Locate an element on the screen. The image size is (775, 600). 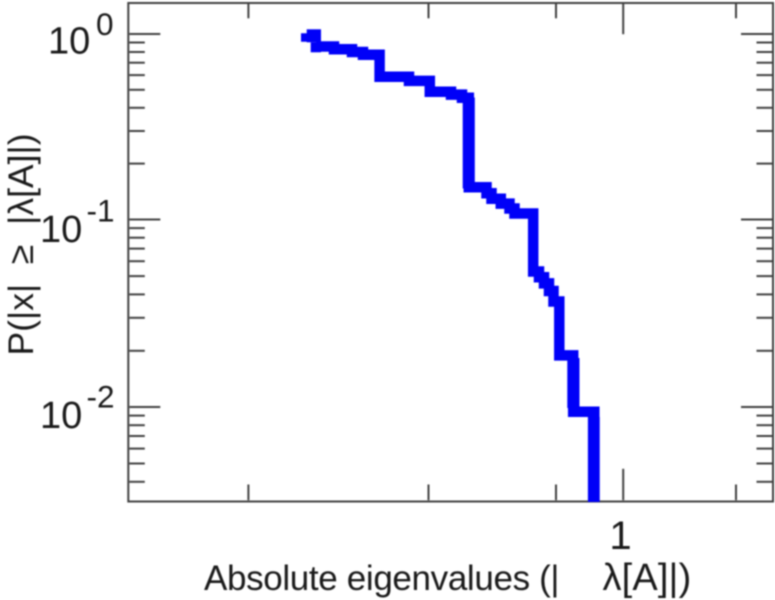
svg-text: -1 is located at coordinates (101, 211).